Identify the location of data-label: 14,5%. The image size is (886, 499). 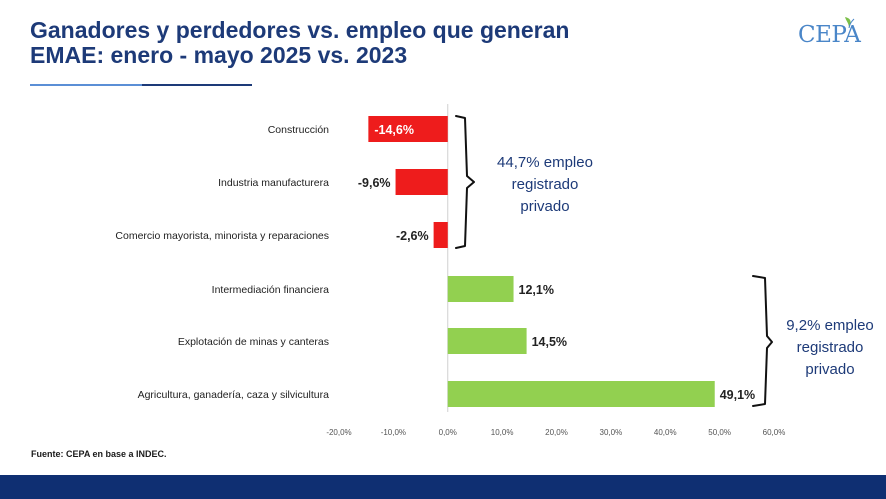
(549, 342).